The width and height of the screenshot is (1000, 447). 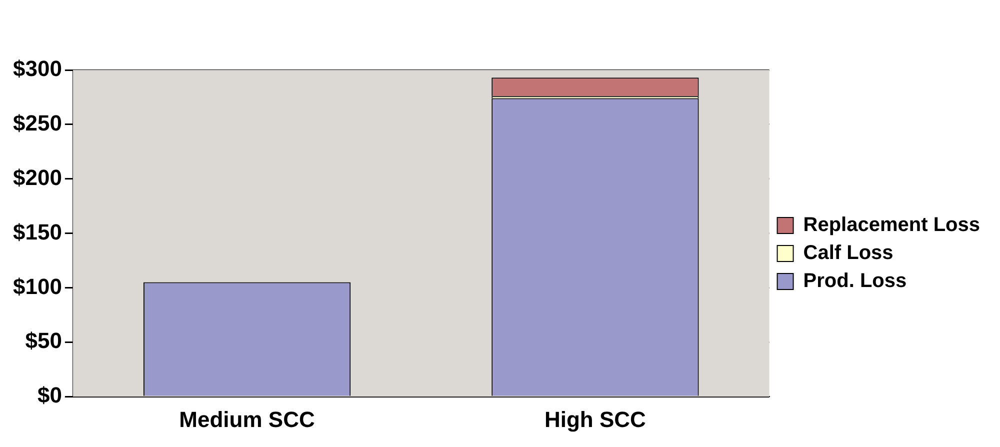 What do you see at coordinates (37, 177) in the screenshot?
I see `y-tick-label: $200` at bounding box center [37, 177].